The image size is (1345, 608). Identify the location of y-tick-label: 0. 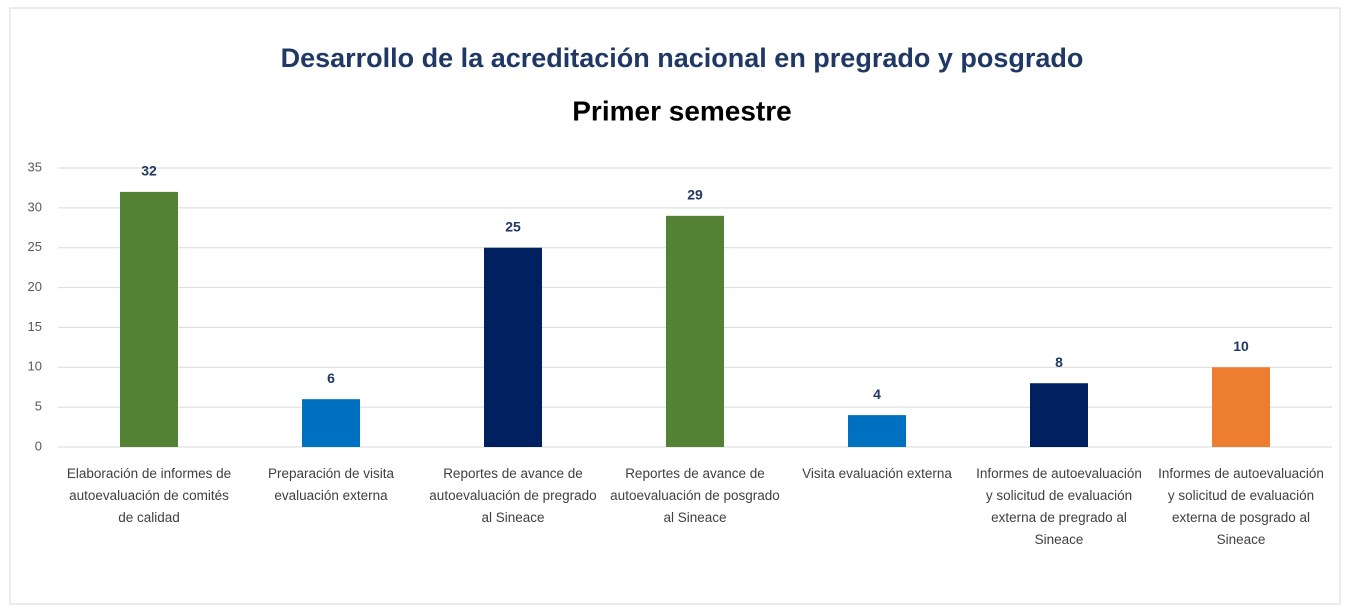
(38, 445).